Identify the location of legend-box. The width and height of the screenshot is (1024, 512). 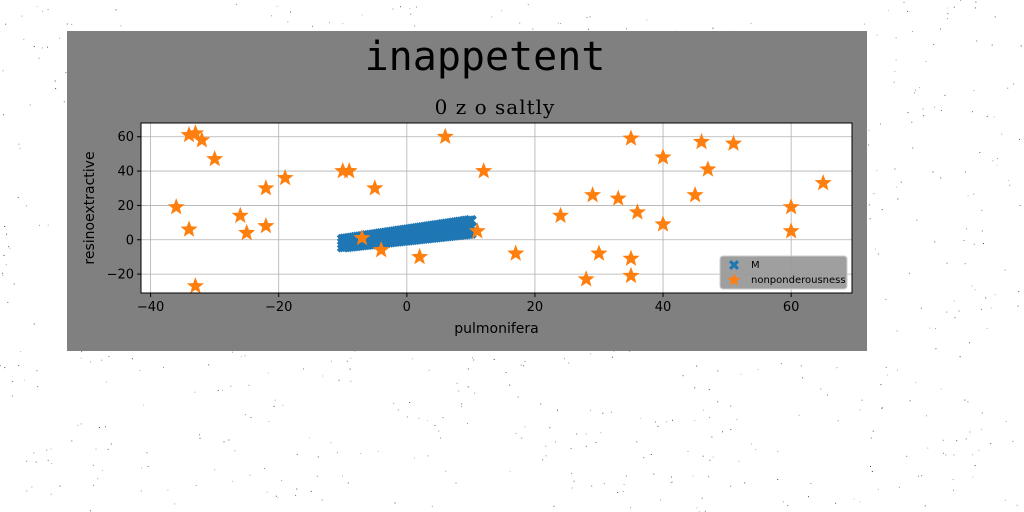
(783, 272).